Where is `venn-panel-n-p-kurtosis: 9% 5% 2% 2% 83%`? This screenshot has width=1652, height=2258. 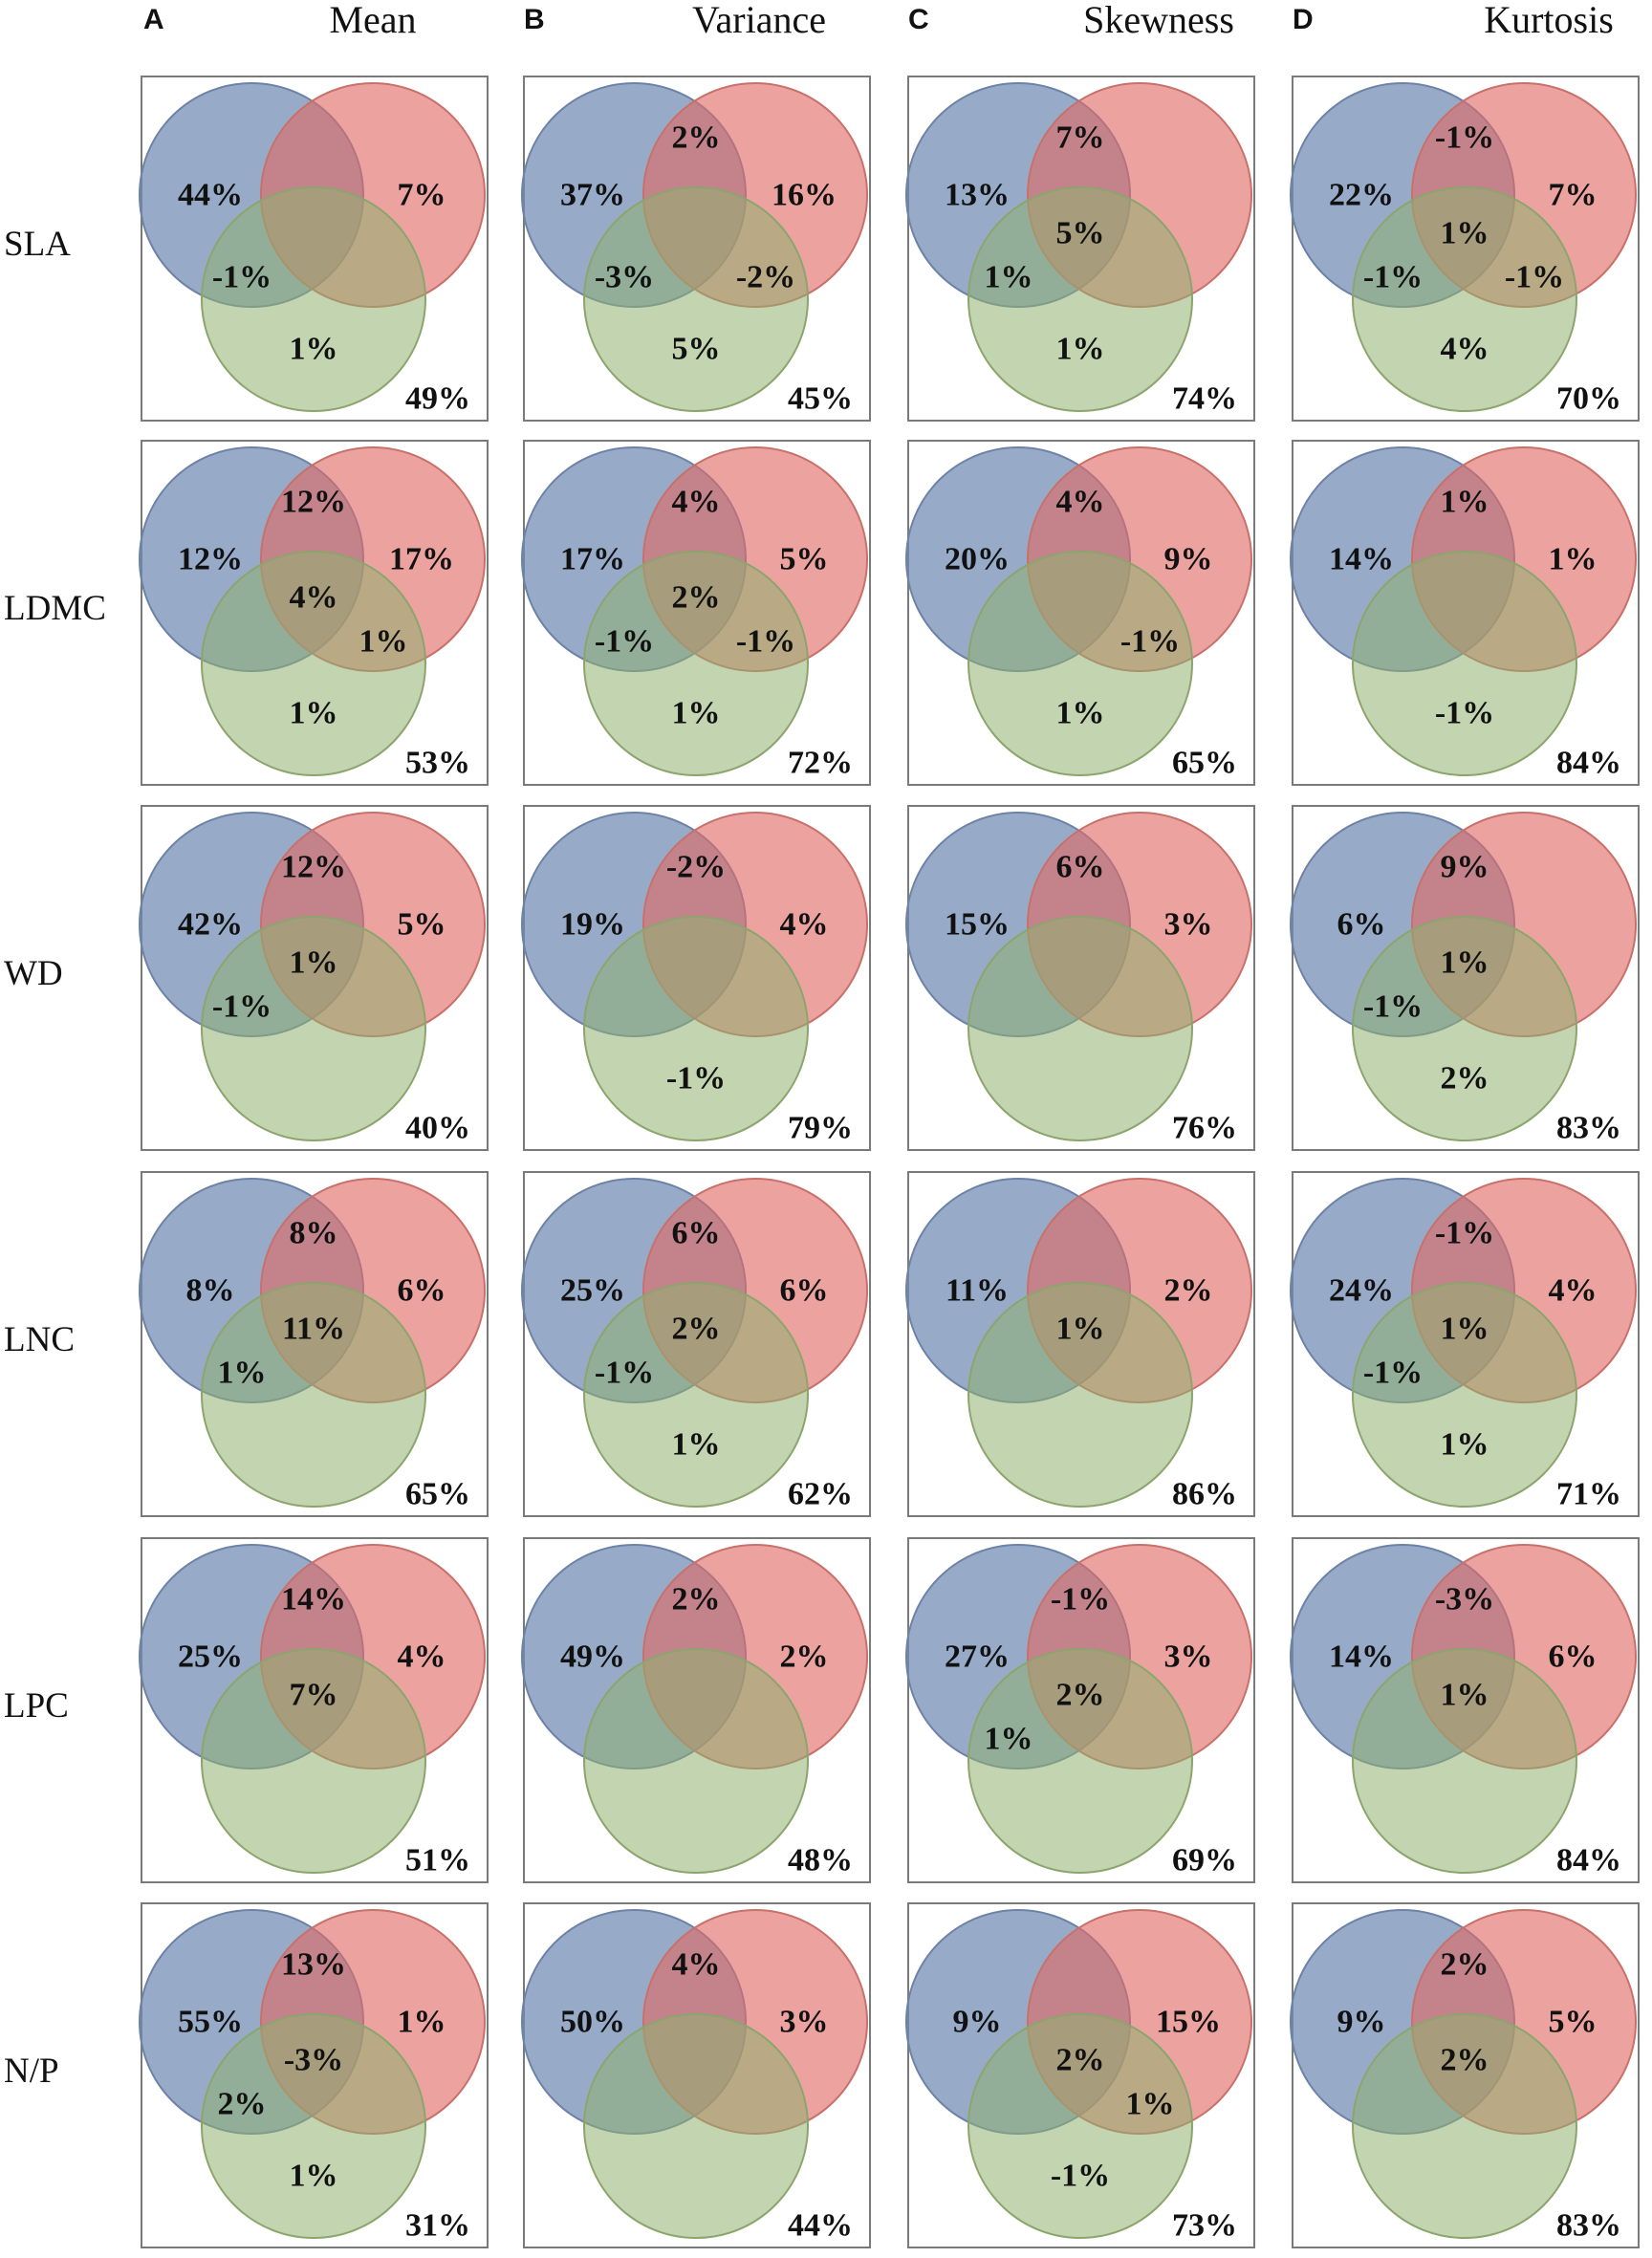 venn-panel-n-p-kurtosis: 9% 5% 2% 2% 83% is located at coordinates (1465, 2075).